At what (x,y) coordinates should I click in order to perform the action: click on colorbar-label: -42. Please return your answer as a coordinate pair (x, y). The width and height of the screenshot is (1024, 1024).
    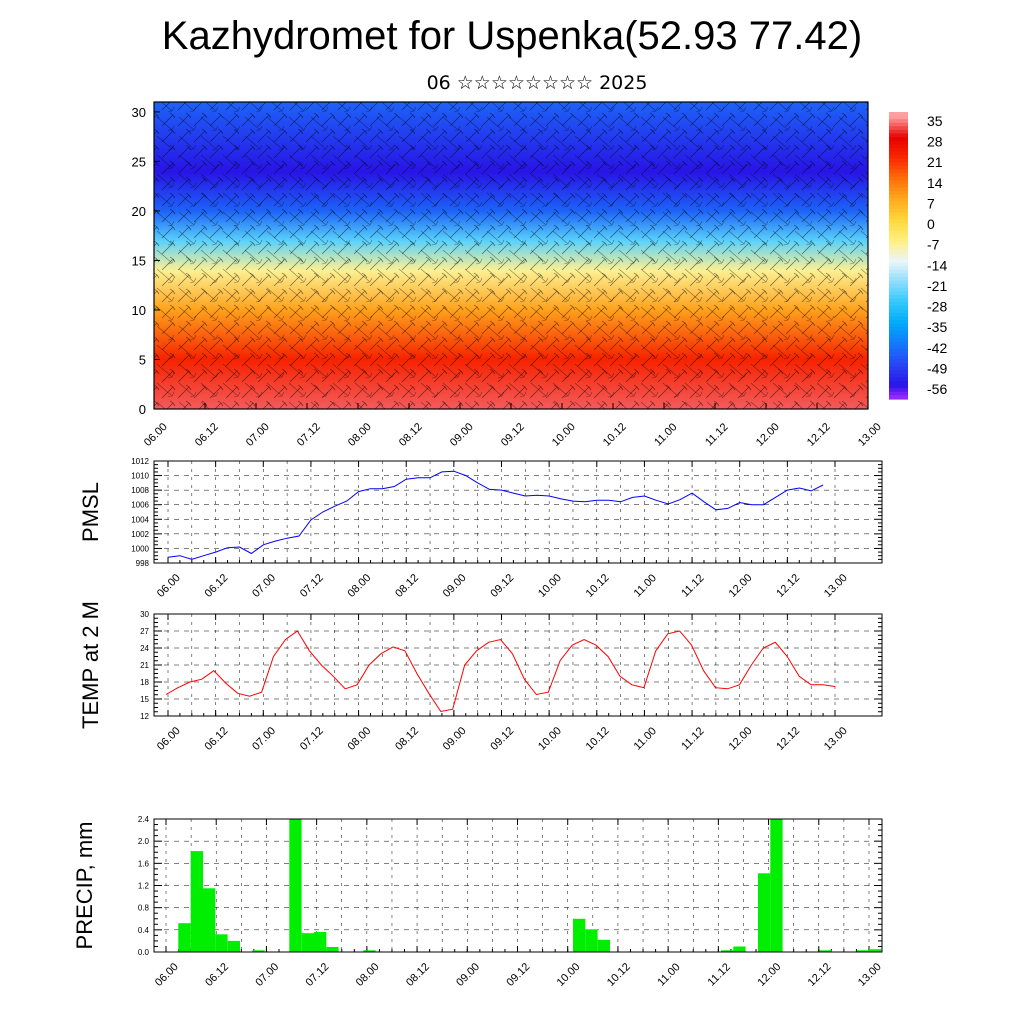
    Looking at the image, I should click on (937, 348).